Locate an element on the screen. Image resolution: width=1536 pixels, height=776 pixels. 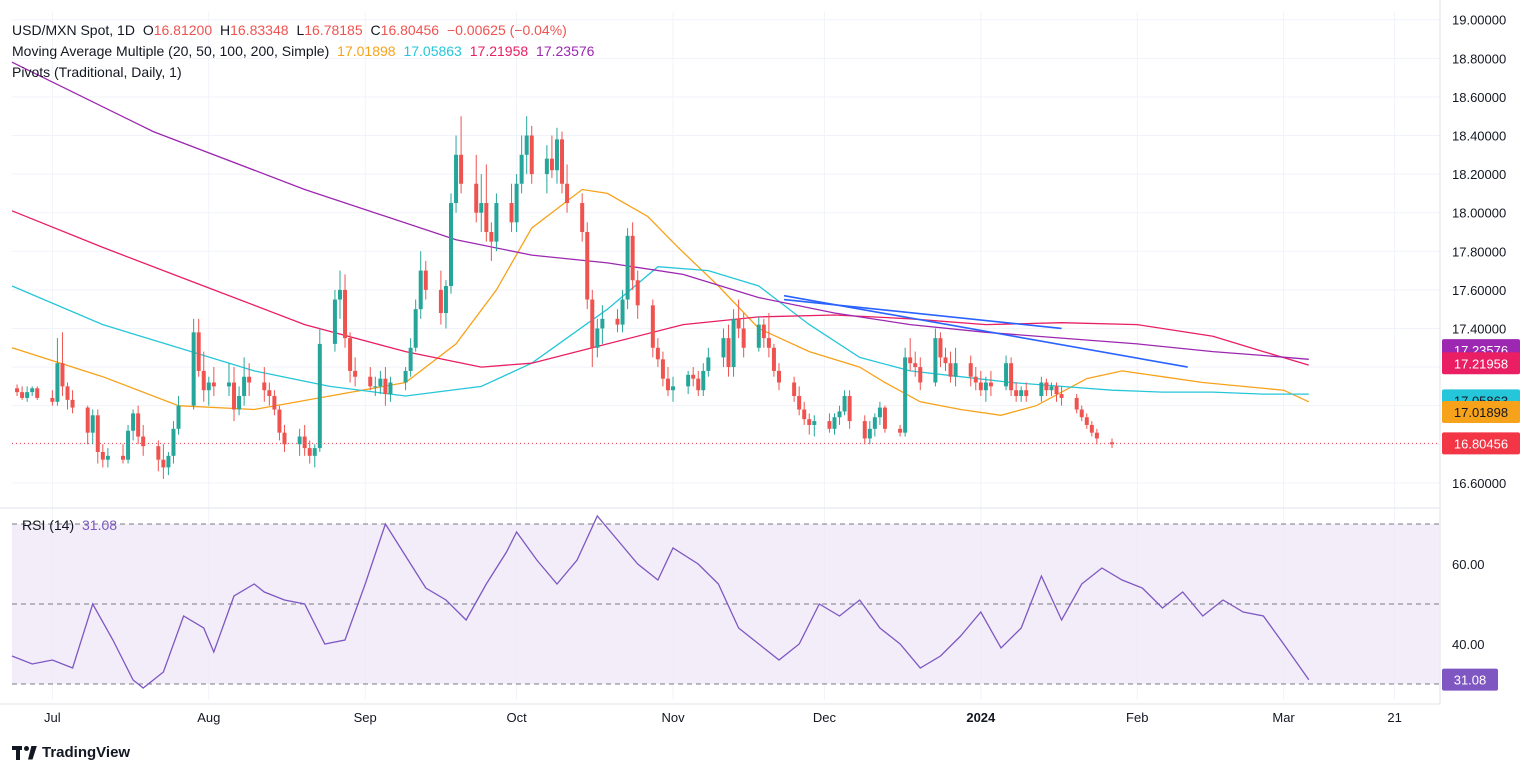
price-label-ma: 17.21958 is located at coordinates (1481, 363).